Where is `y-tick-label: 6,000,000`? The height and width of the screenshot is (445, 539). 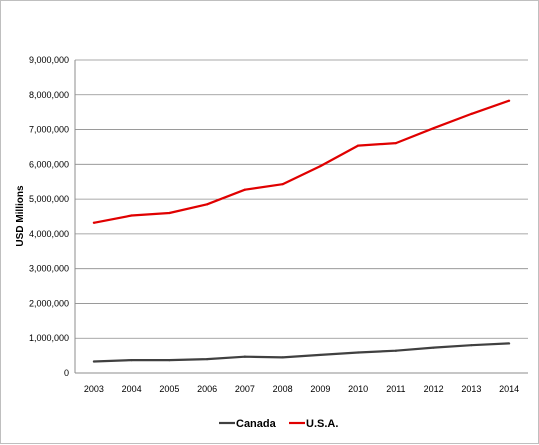 y-tick-label: 6,000,000 is located at coordinates (49, 164).